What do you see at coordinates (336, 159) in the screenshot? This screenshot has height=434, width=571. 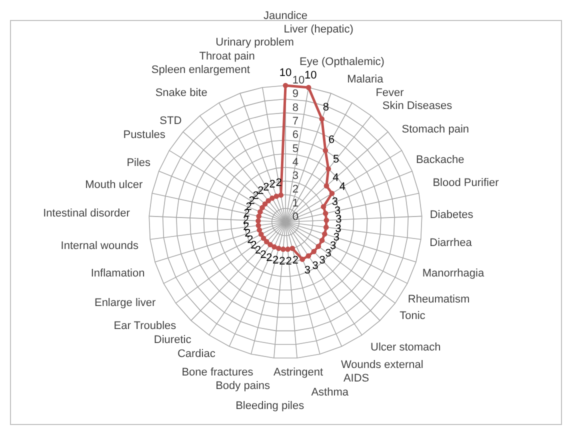 I see `data-label: 5` at bounding box center [336, 159].